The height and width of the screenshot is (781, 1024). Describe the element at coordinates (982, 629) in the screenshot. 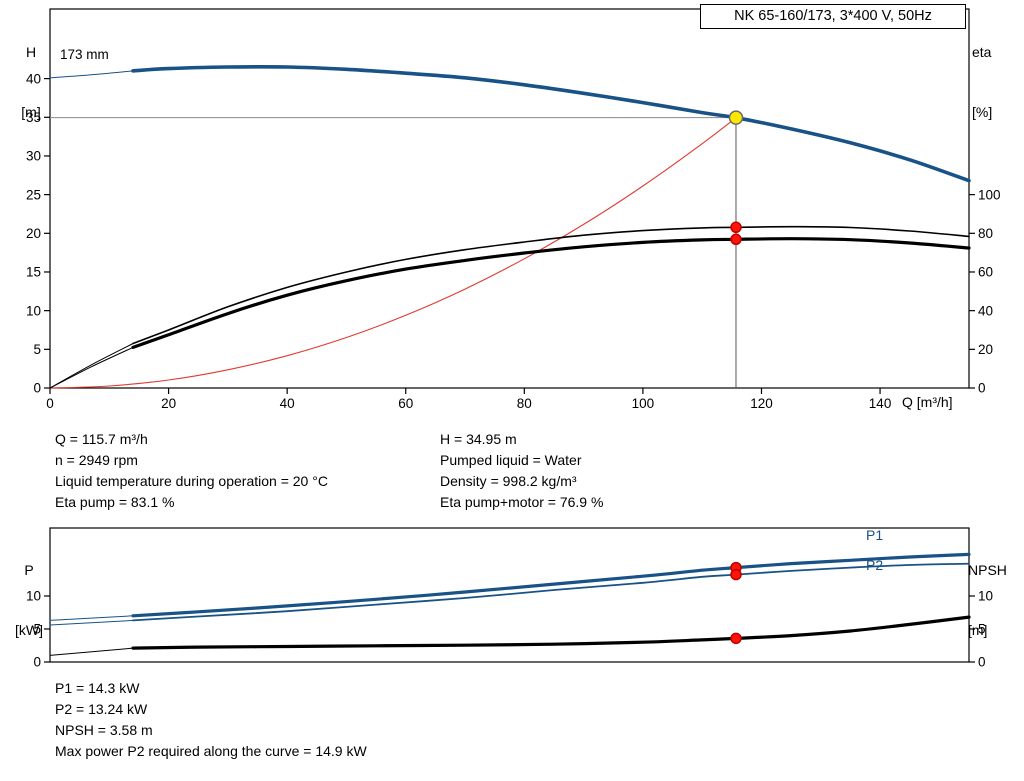

I see `y-right-tick-label: 5` at that location.